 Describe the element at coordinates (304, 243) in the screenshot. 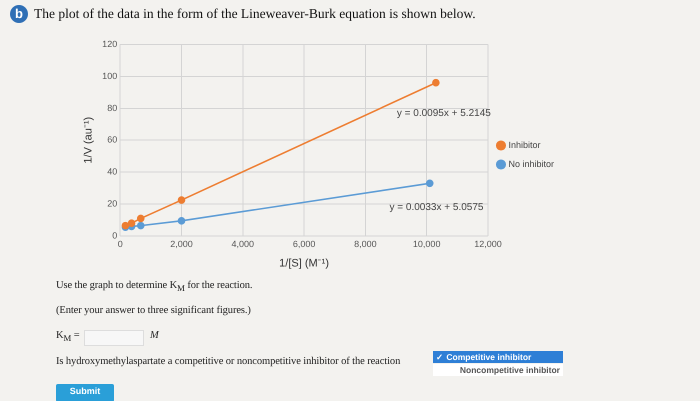

I see `x-tick-label: 6,000` at that location.